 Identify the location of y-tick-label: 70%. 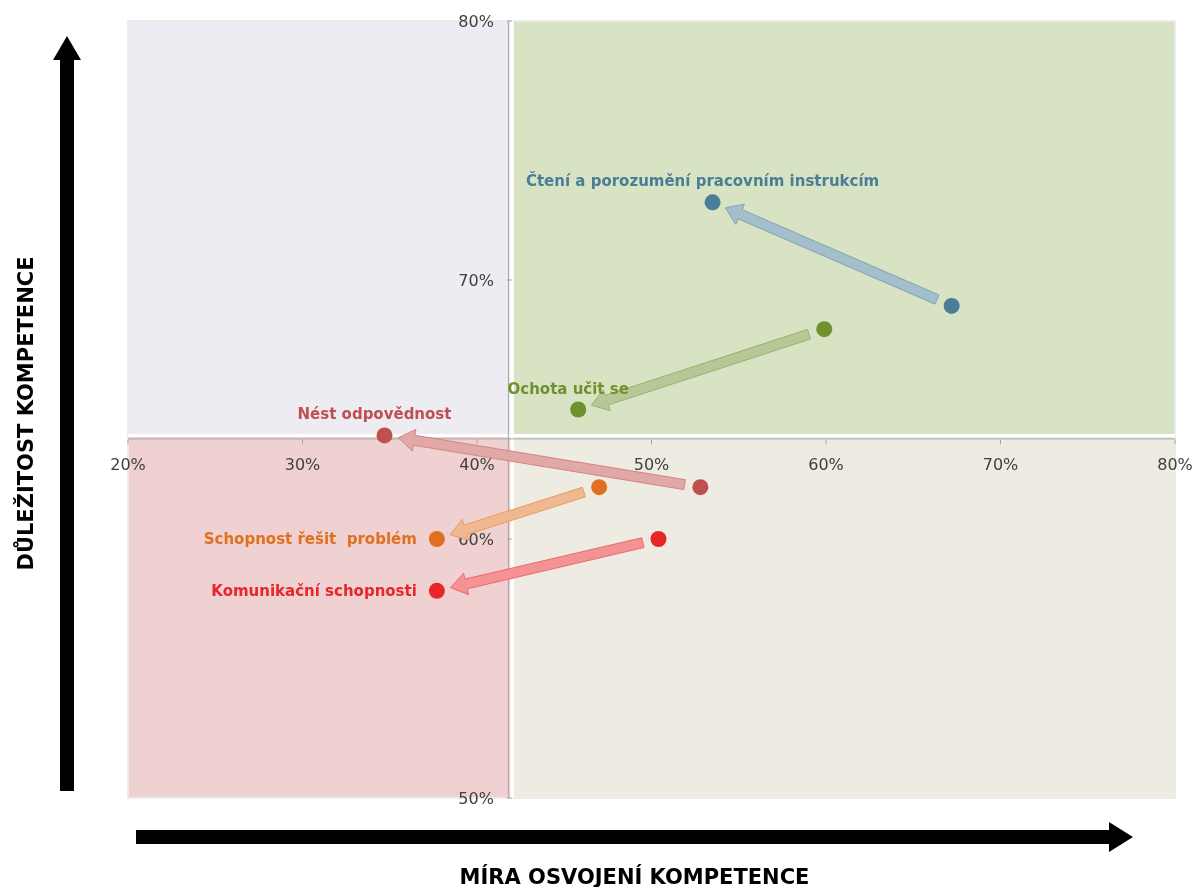
(476, 280).